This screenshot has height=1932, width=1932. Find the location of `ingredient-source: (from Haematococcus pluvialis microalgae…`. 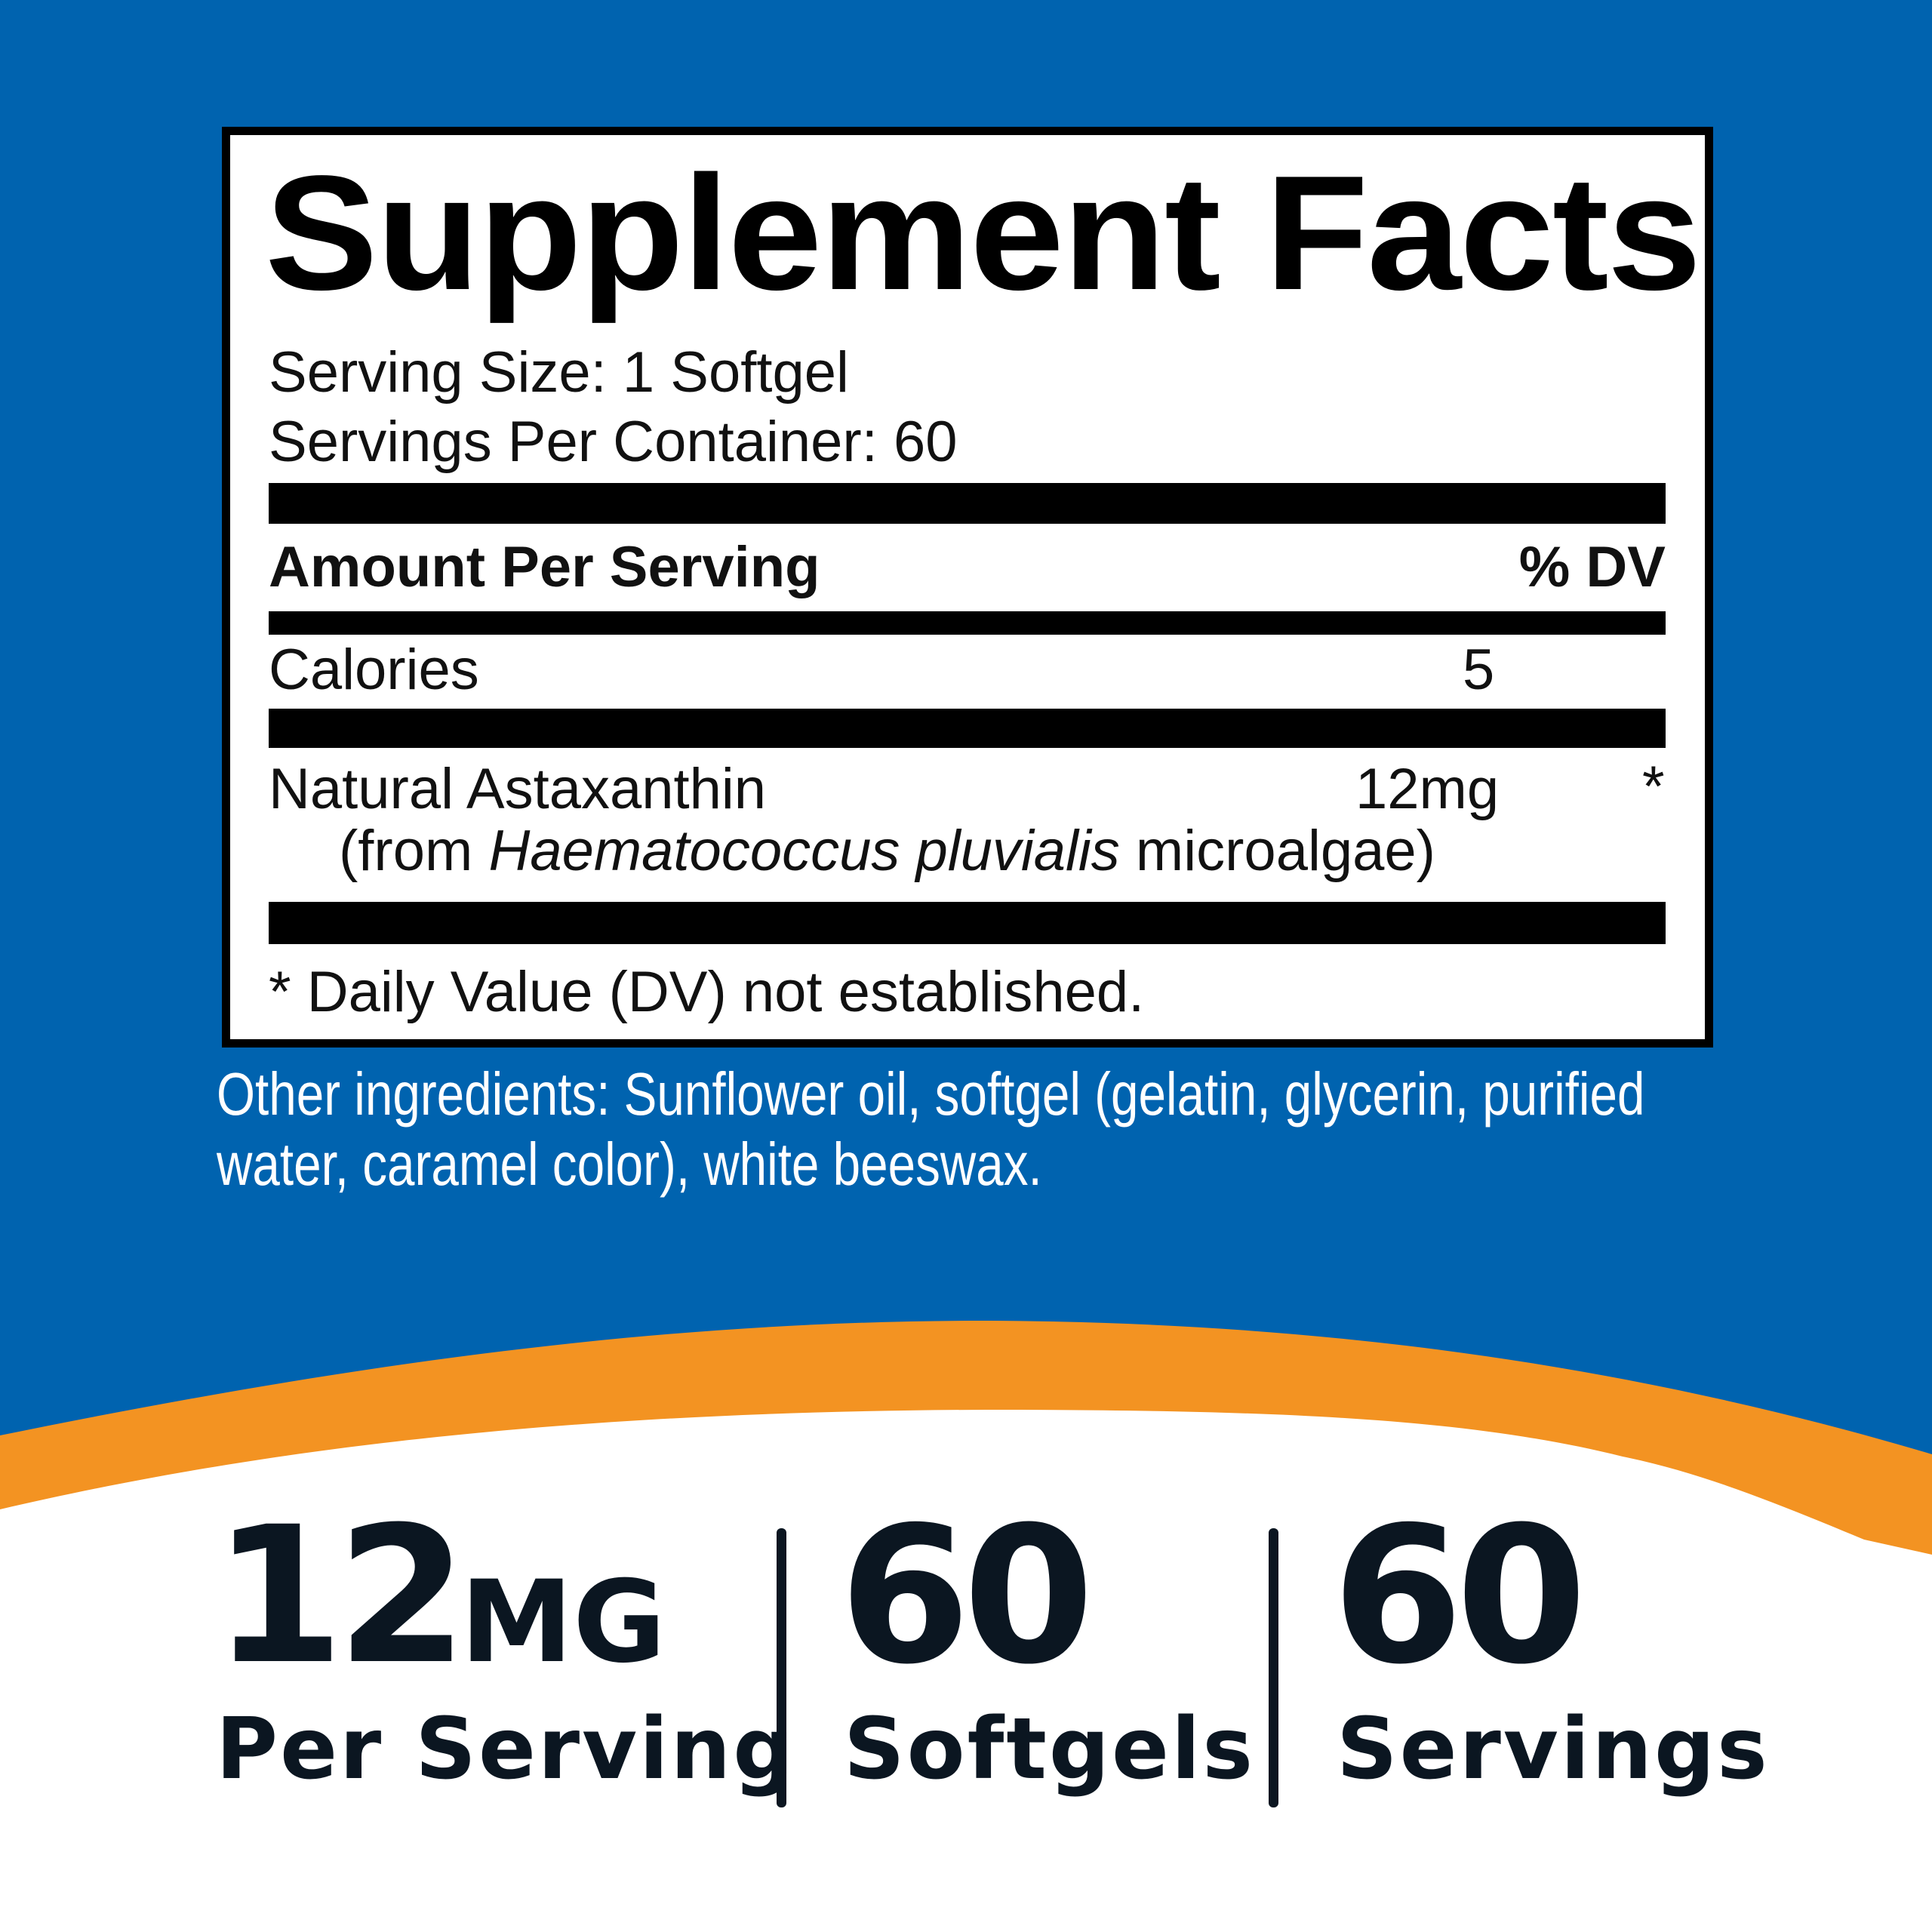

ingredient-source: (from Haematococcus pluvialis microalgae… is located at coordinates (887, 851).